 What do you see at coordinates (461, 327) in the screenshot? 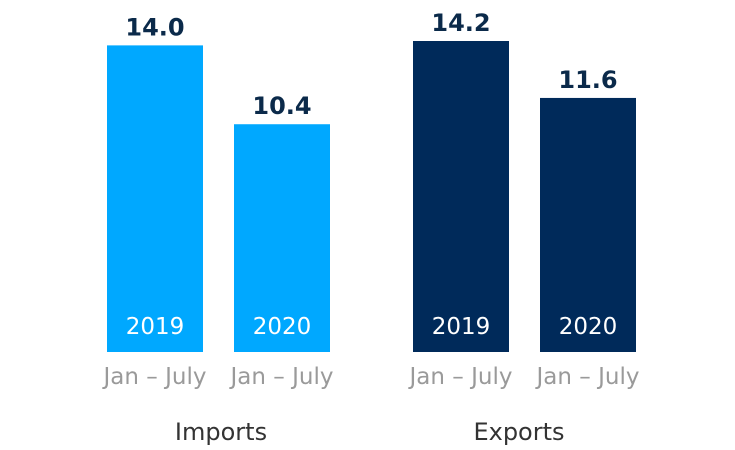
I see `exports-year-label-2019: 2019` at bounding box center [461, 327].